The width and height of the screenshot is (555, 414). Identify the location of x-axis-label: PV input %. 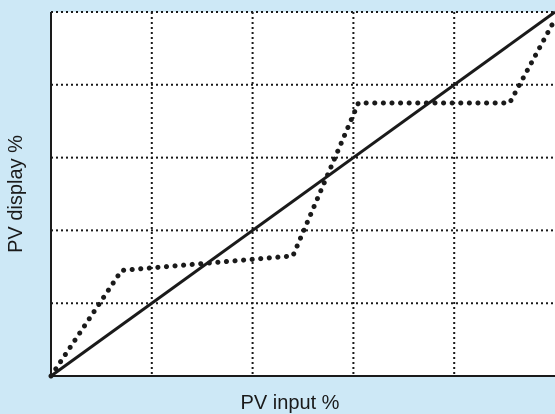
(290, 403).